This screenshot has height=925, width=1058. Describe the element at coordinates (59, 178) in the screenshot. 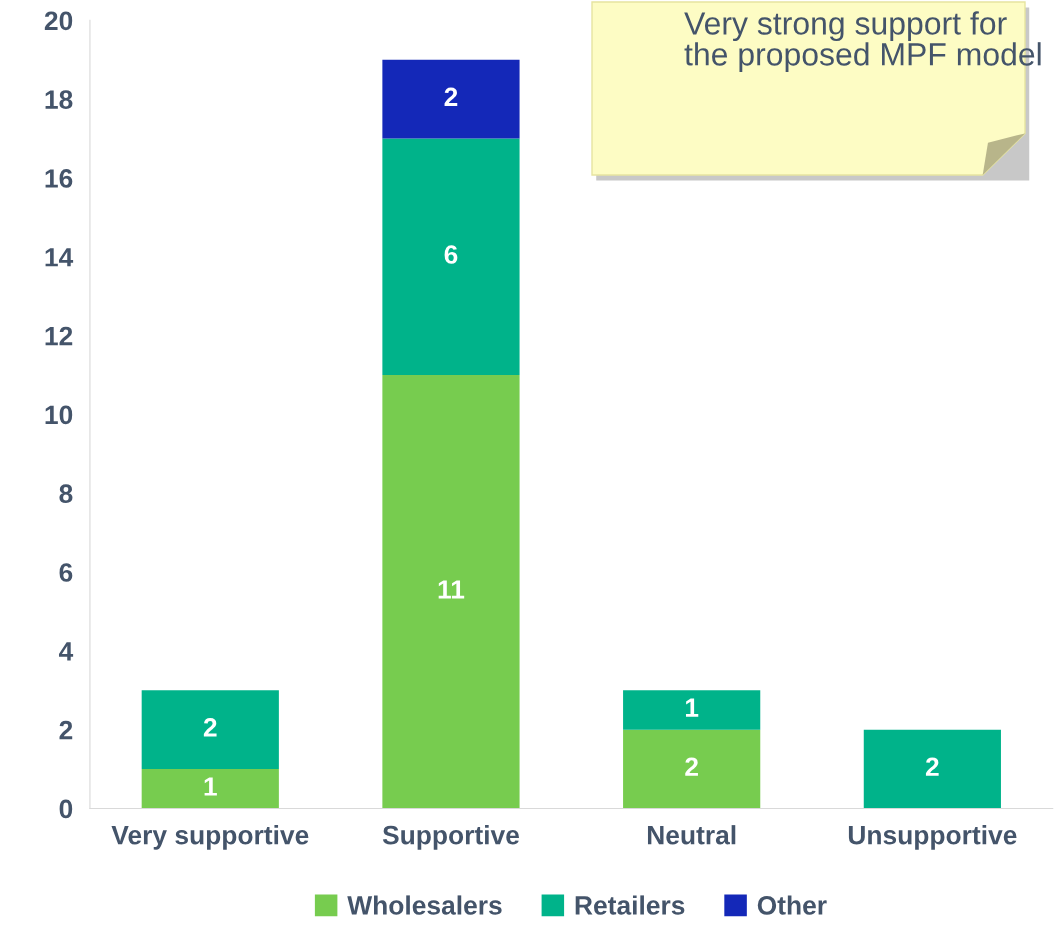

I see `y-tick-label: 16` at that location.